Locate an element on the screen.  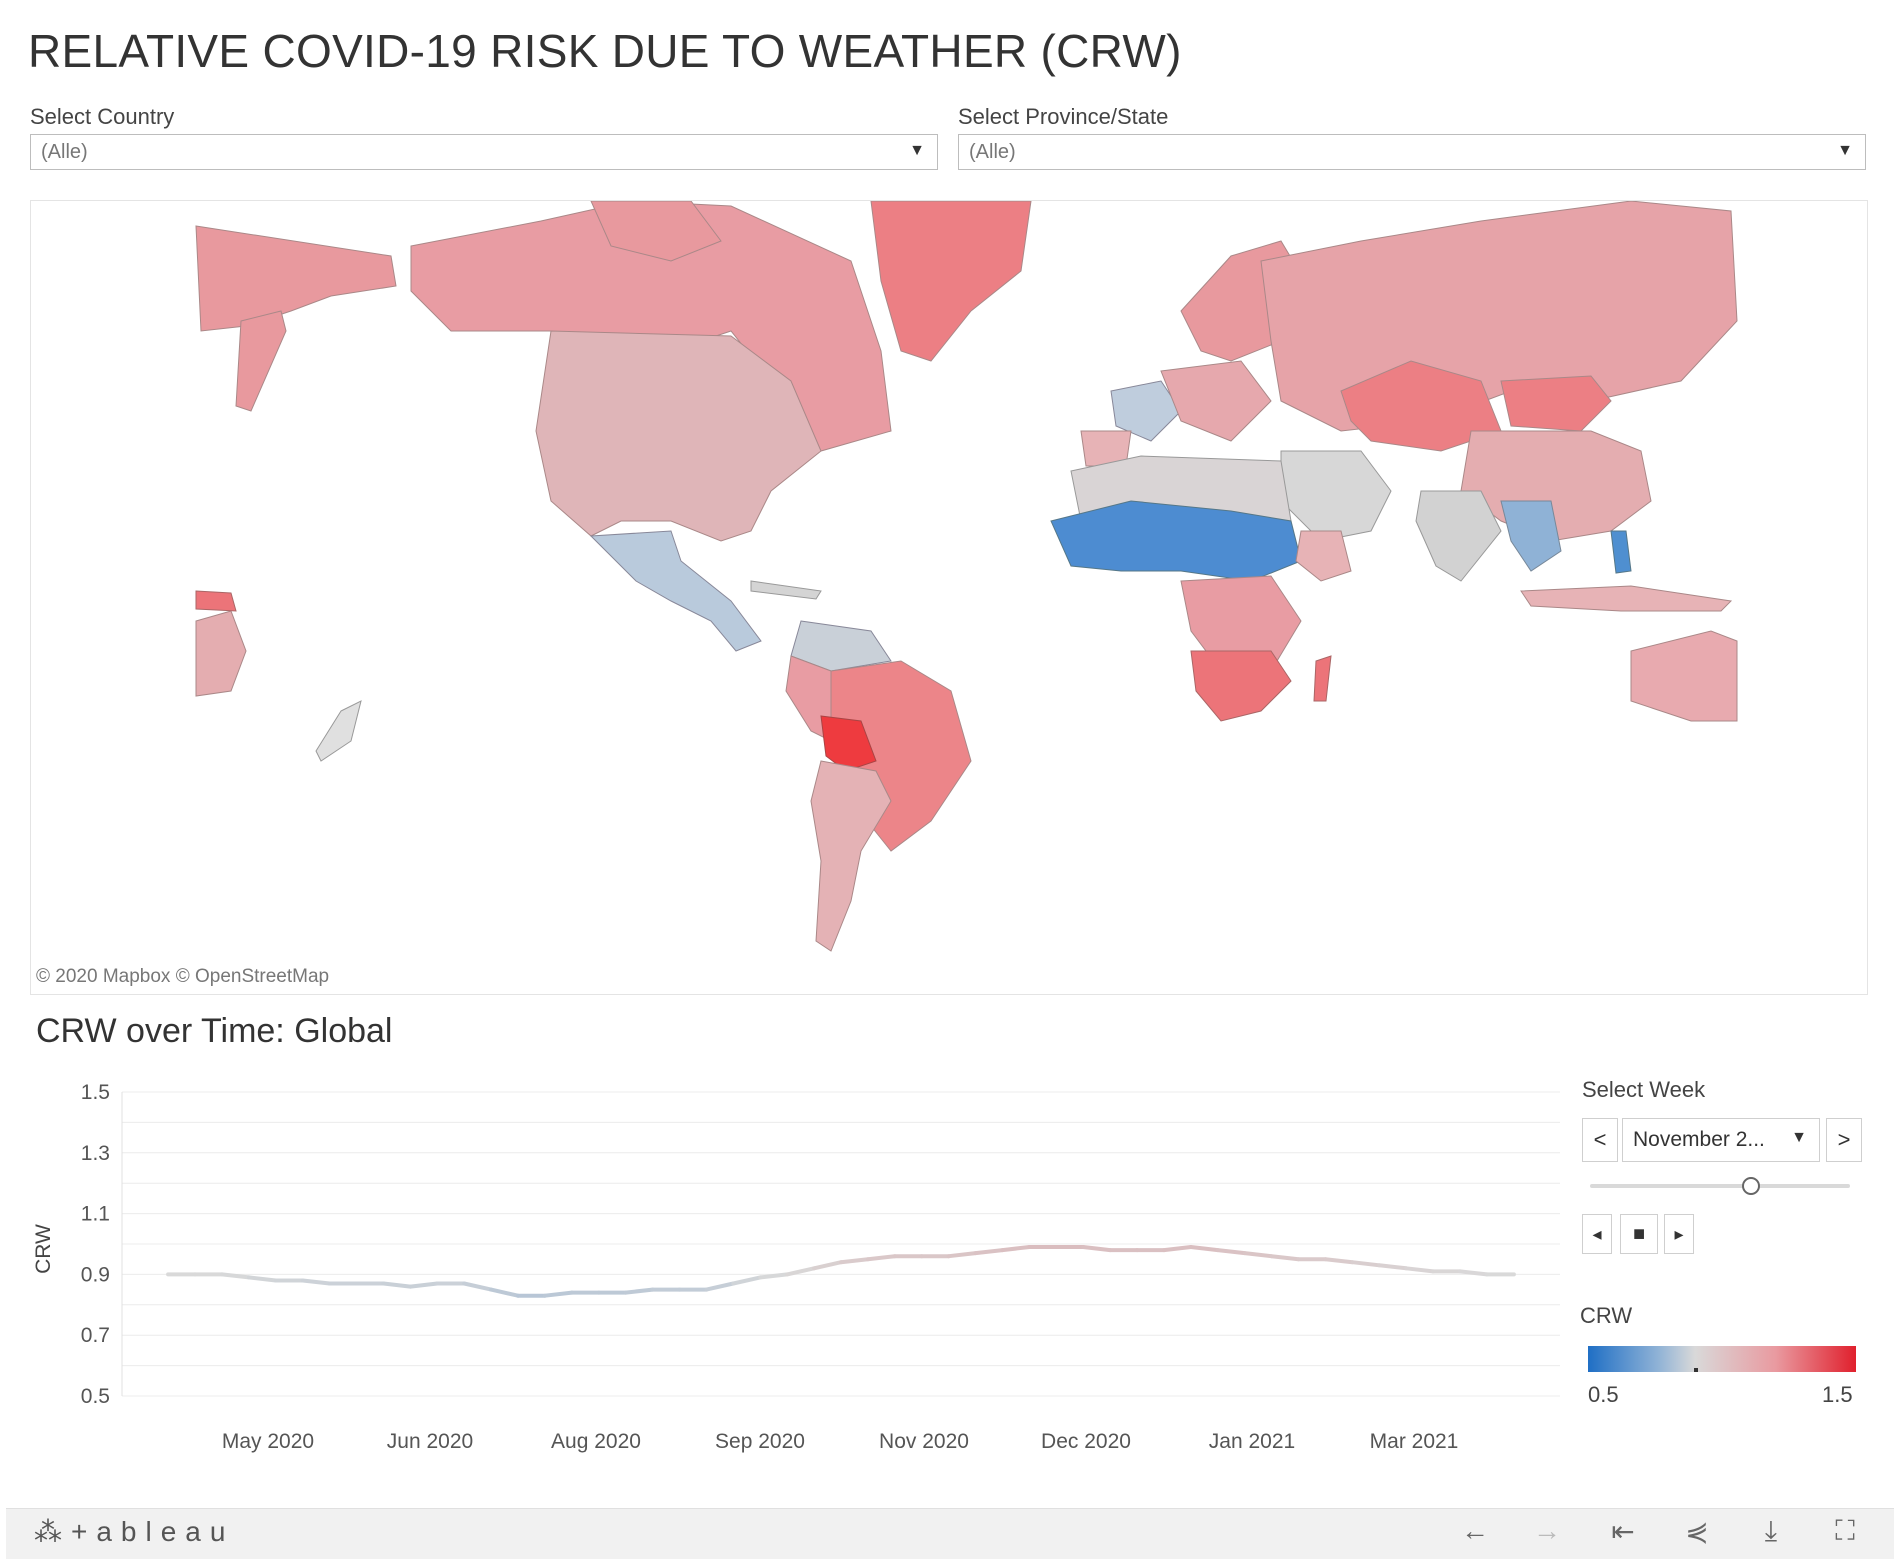
map-region-argentina-chile is located at coordinates (851, 856).